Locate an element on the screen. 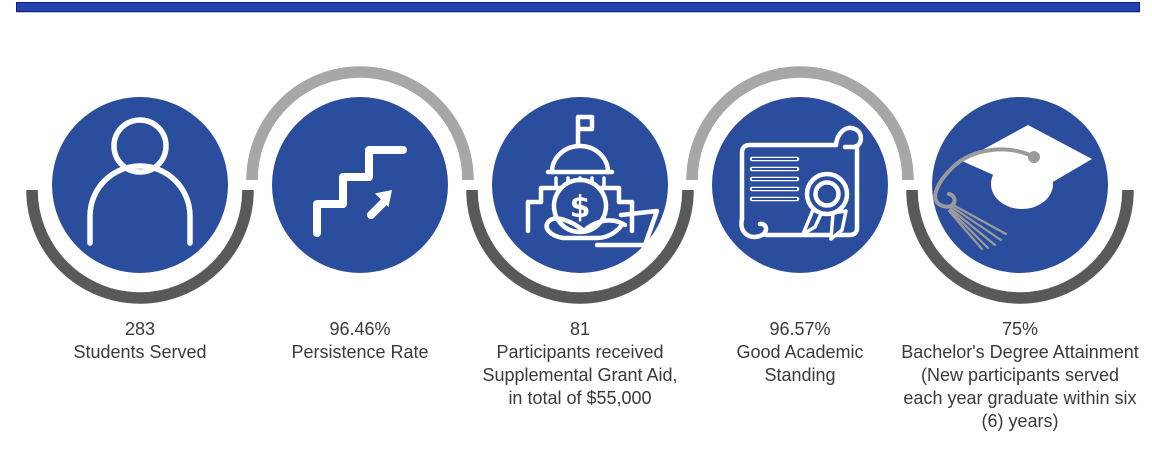 The height and width of the screenshot is (474, 1152). person-icon is located at coordinates (140, 181).